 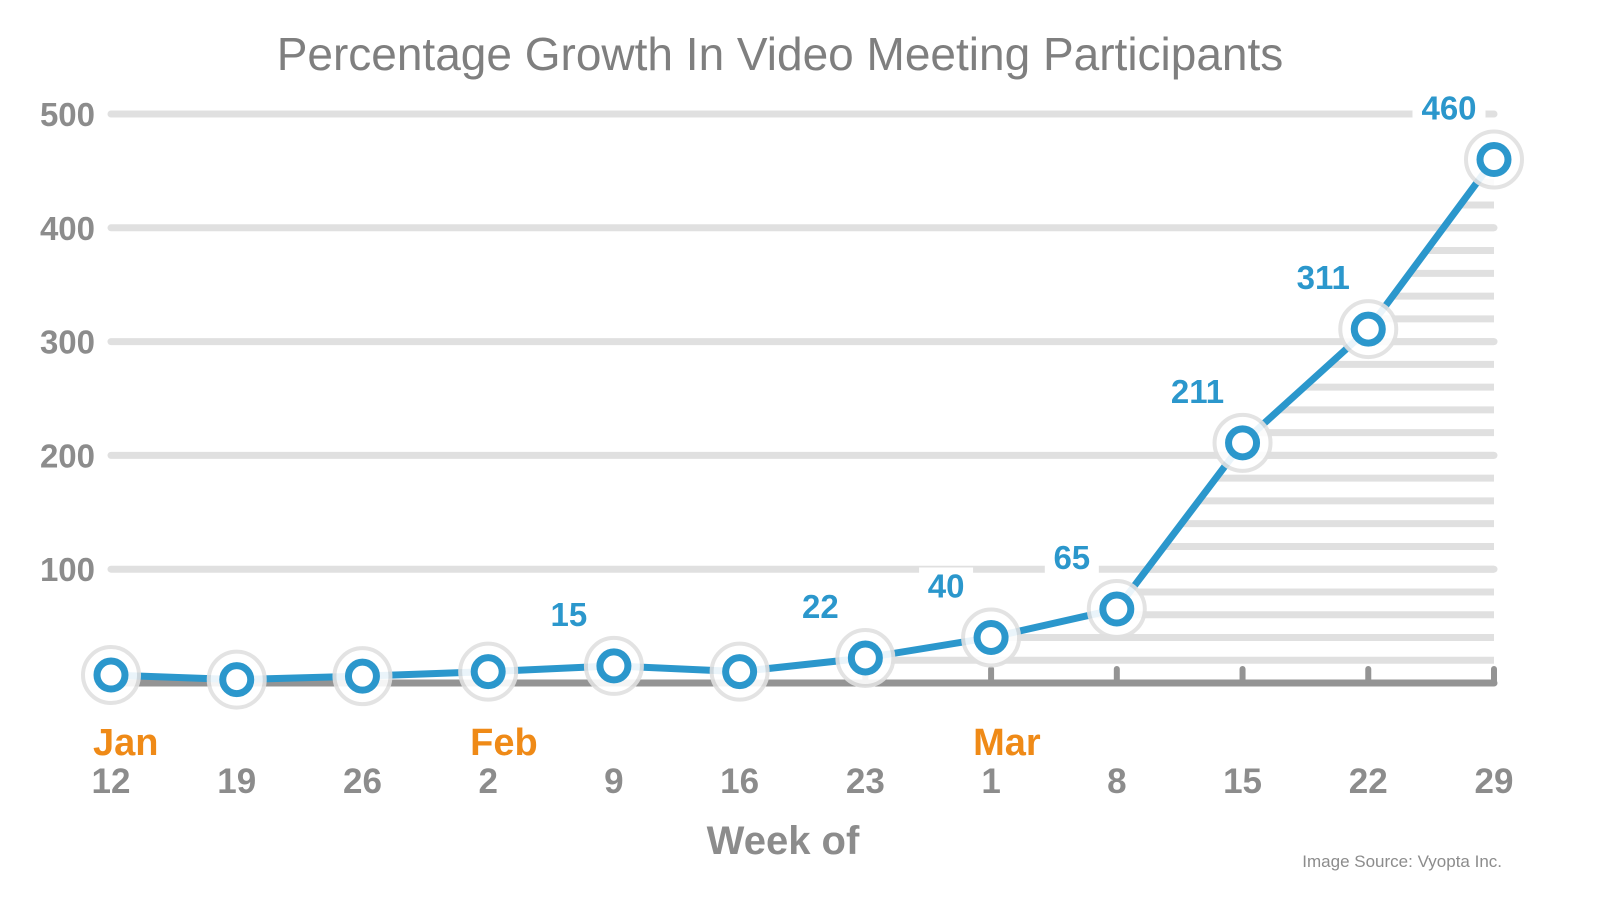 I want to click on data-label: 40, so click(x=946, y=585).